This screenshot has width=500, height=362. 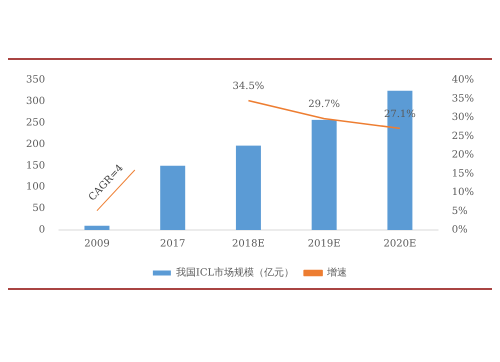 I want to click on y2-tick-label: 30%, so click(x=463, y=118).